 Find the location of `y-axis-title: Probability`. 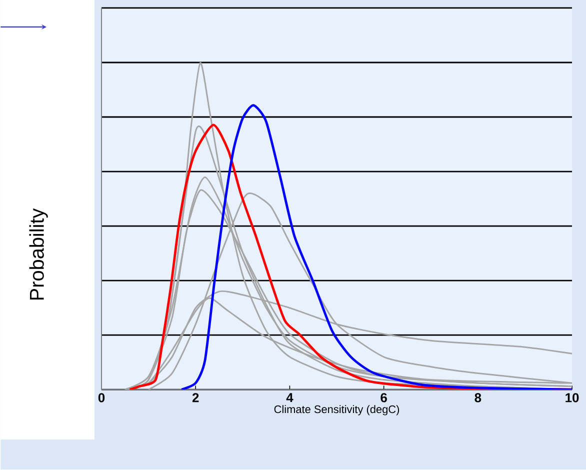

y-axis-title: Probability is located at coordinates (38, 254).